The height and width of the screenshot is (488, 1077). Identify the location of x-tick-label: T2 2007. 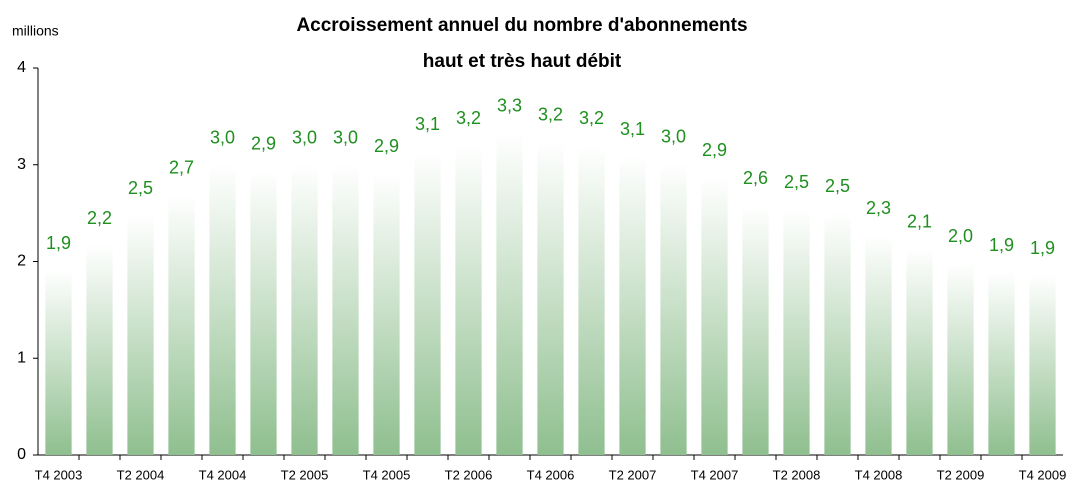
(633, 474).